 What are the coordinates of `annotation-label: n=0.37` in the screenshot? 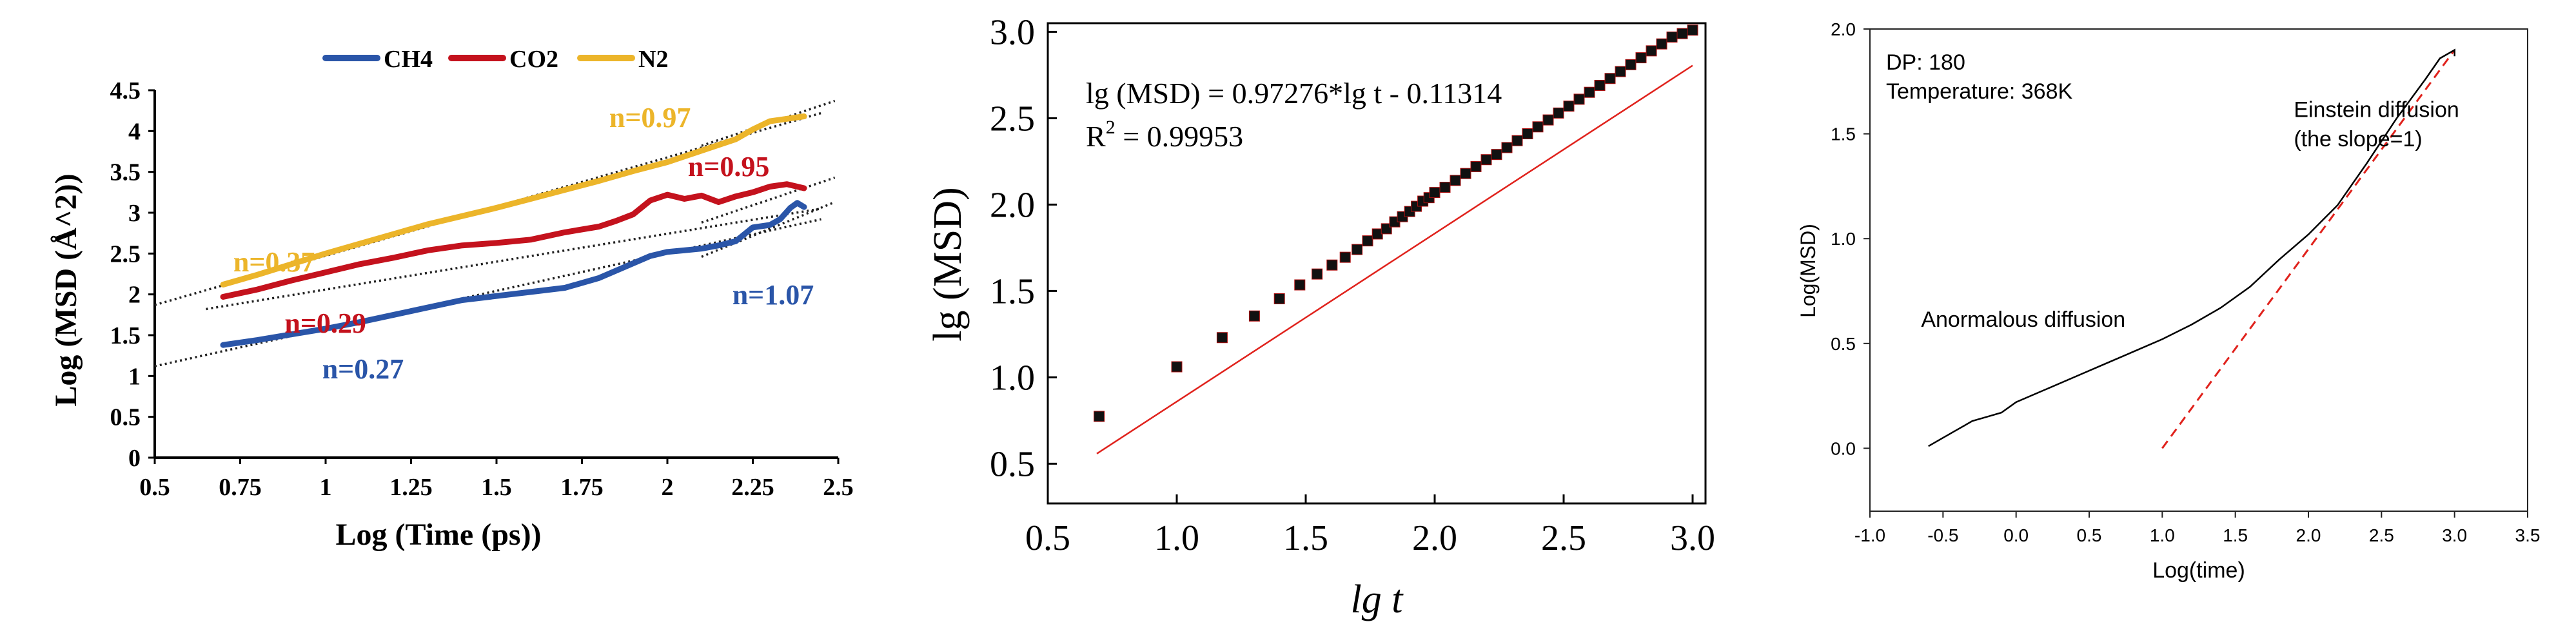 It's located at (274, 262).